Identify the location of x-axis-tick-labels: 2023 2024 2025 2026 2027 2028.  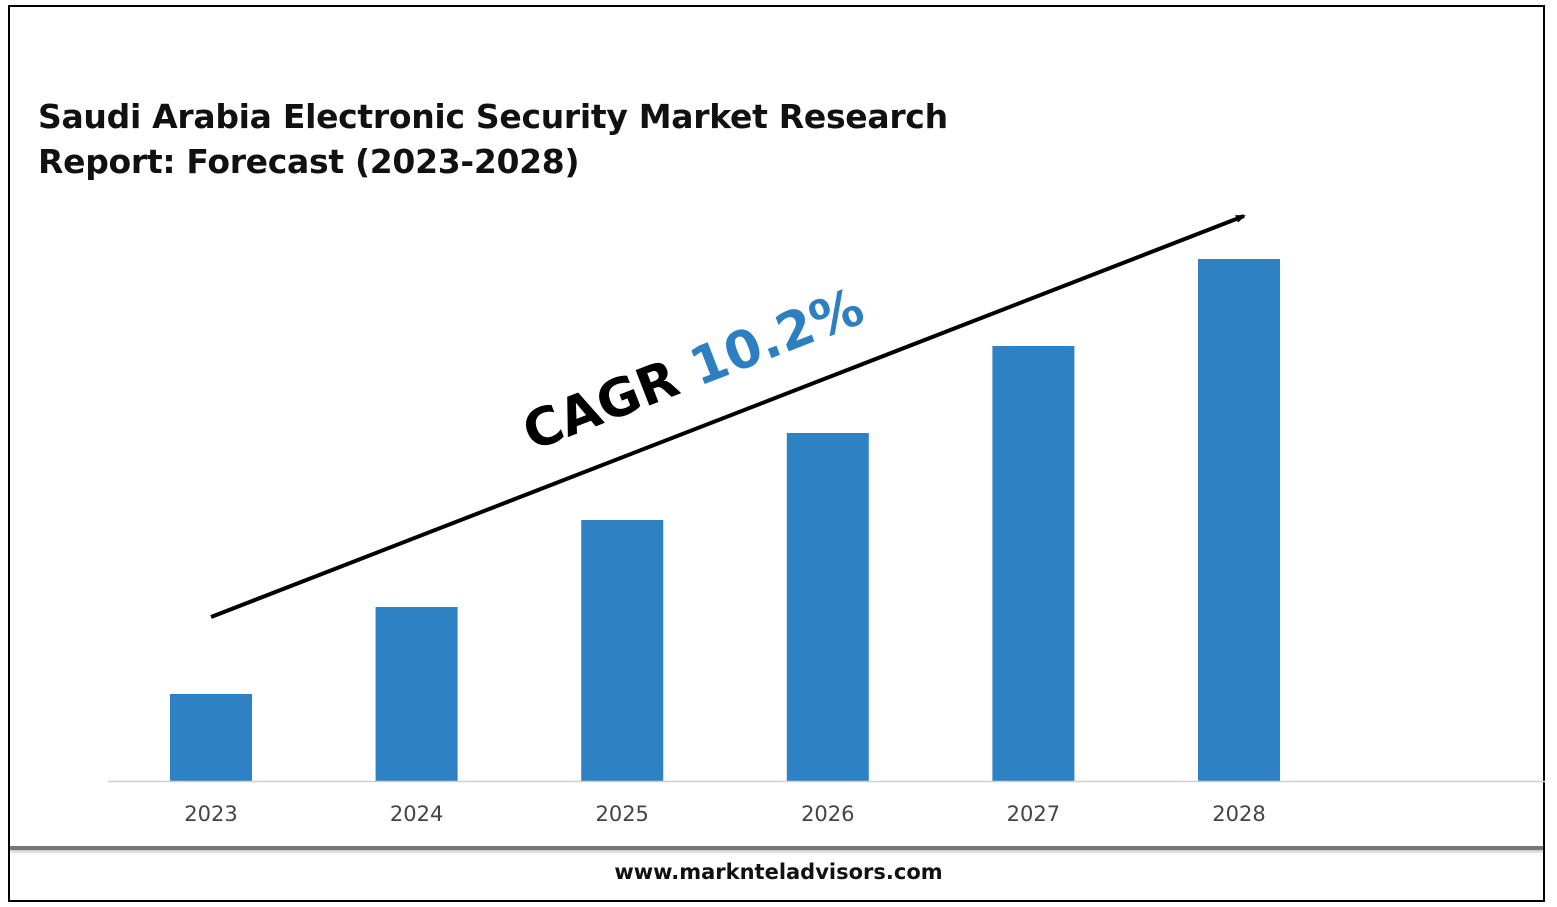
(724, 814).